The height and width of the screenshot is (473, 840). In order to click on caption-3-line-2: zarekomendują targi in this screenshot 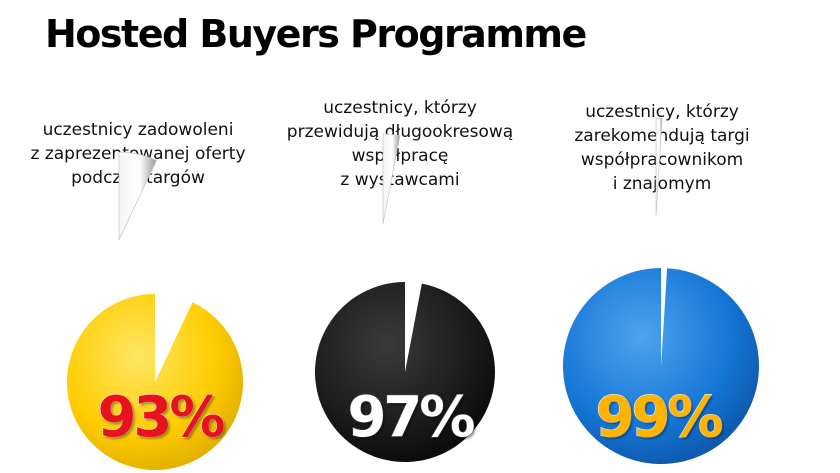, I will do `click(662, 136)`.